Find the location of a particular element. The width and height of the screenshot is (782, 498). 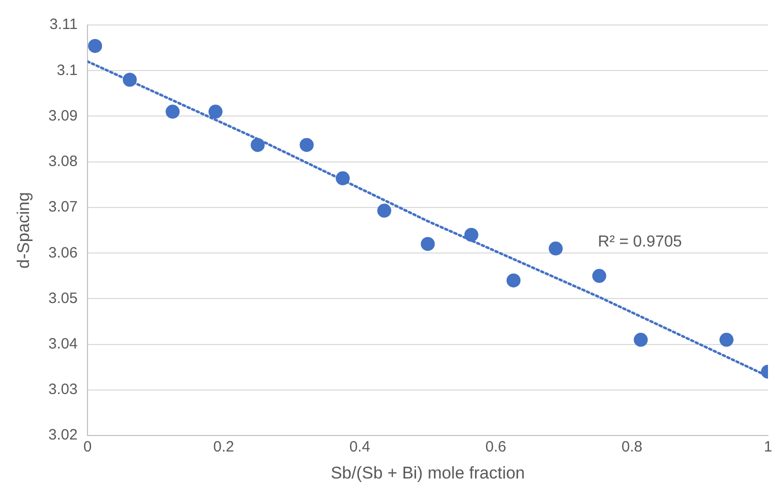

x-tick-label: 0.2 is located at coordinates (223, 447).